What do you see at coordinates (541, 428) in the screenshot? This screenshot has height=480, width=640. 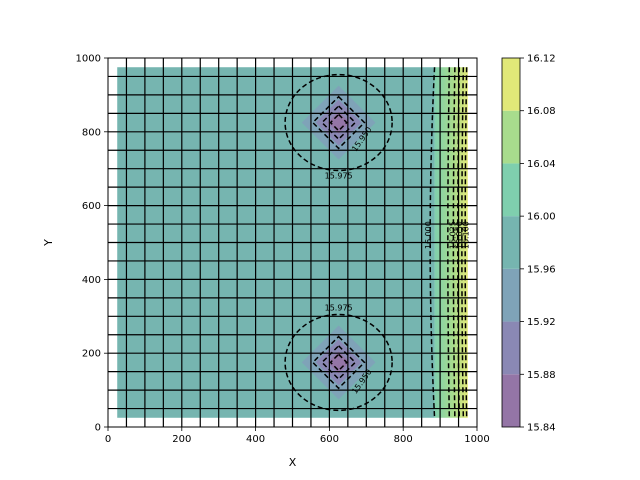 I see `colorbar-tick-label: 15.84` at bounding box center [541, 428].